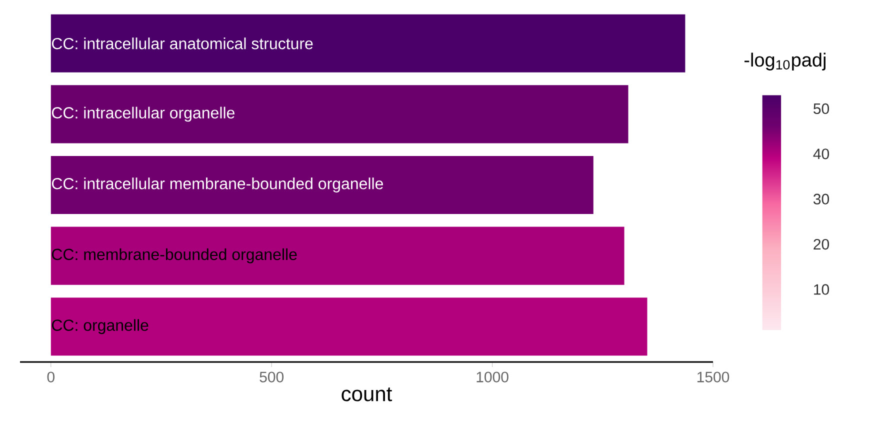 The height and width of the screenshot is (447, 895). What do you see at coordinates (821, 199) in the screenshot?
I see `color-bar-label: 30` at bounding box center [821, 199].